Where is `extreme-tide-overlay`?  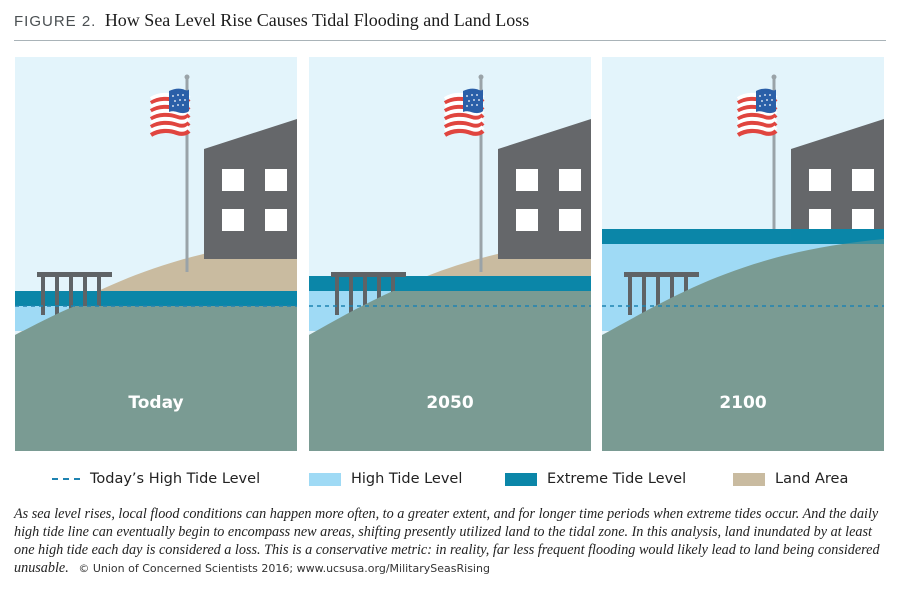
extreme-tide-overlay is located at coordinates (837, 236).